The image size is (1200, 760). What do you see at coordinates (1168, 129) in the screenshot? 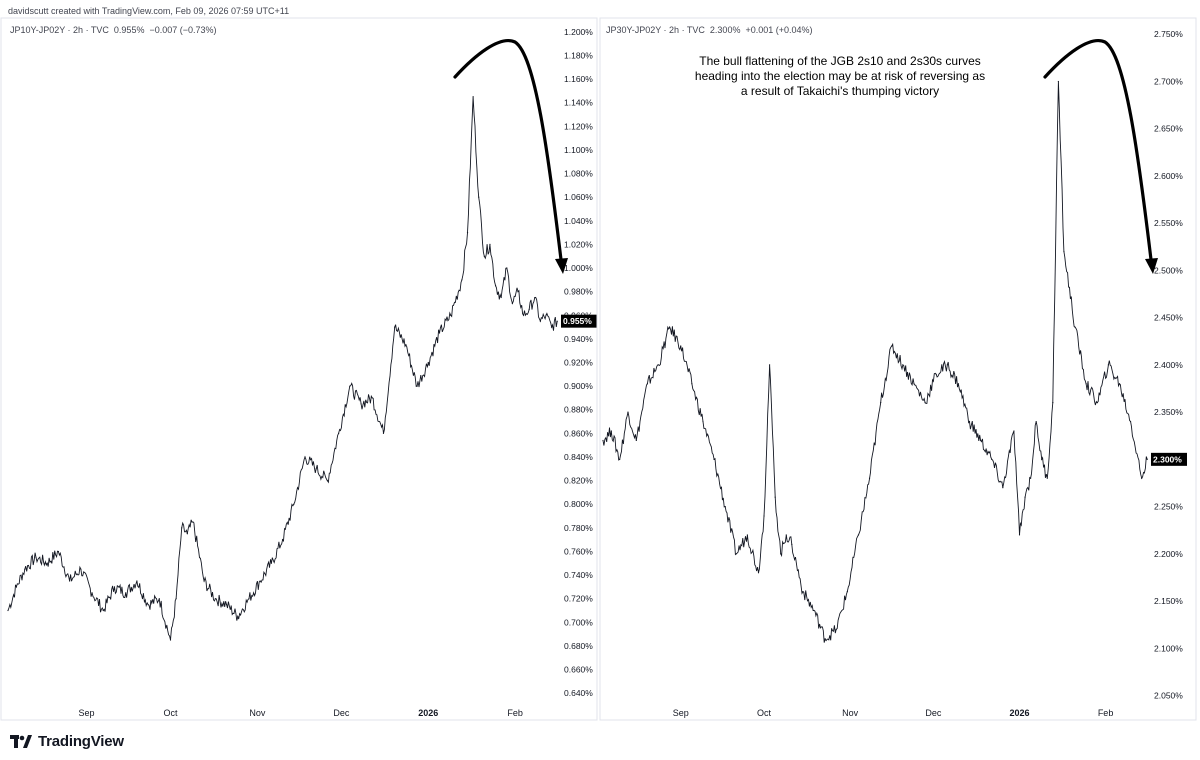
I see `y-tick-label: 2.650%` at bounding box center [1168, 129].